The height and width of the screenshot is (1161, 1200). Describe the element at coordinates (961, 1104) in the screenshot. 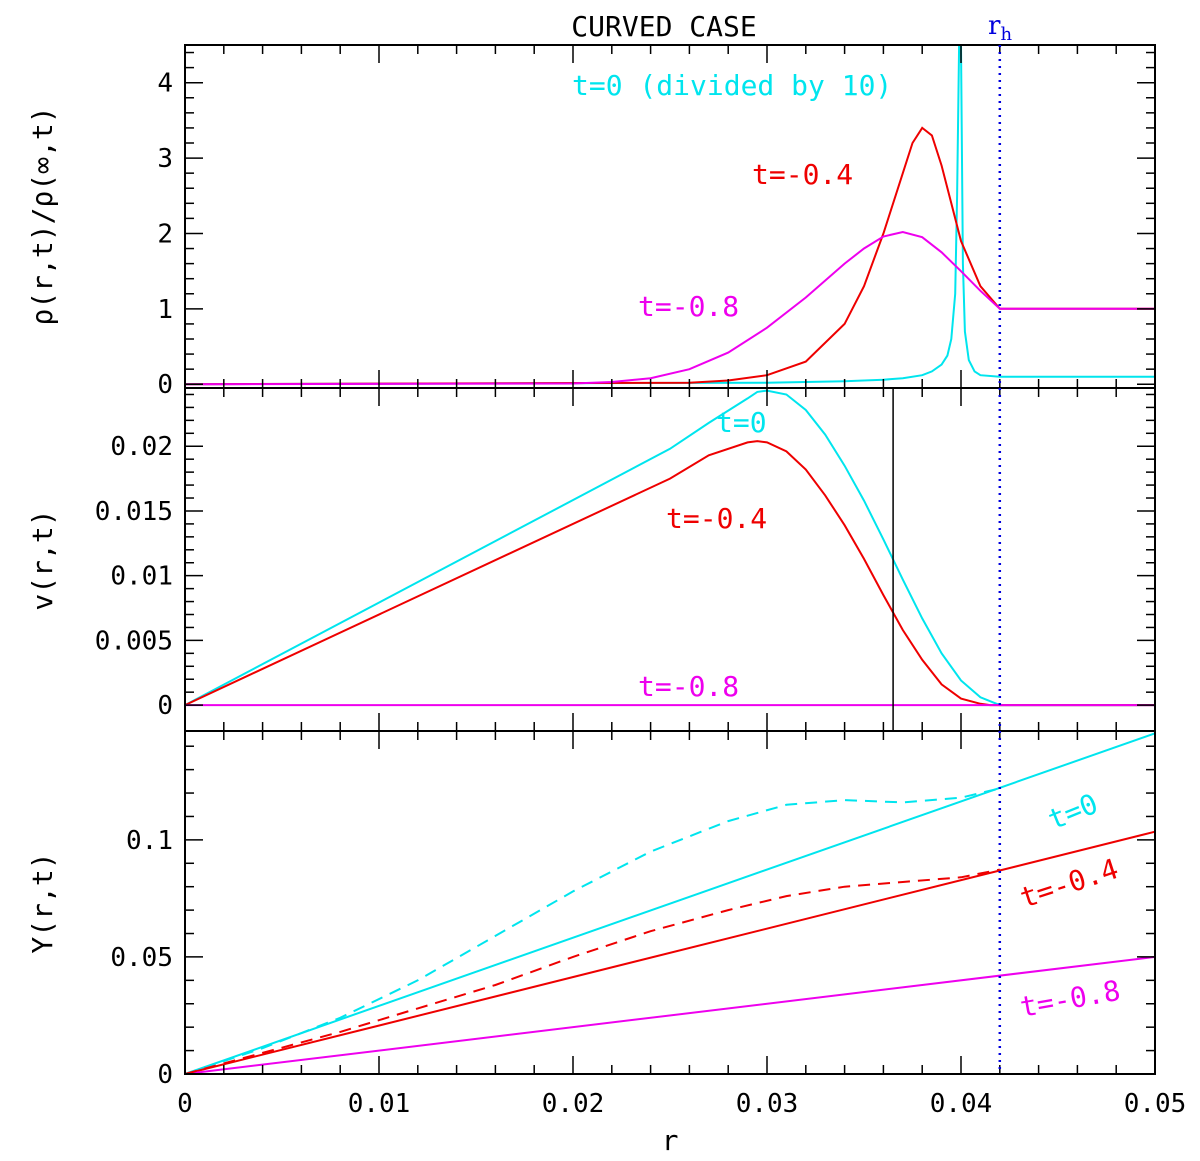

I see `Y-xtick-label: 0.04` at that location.